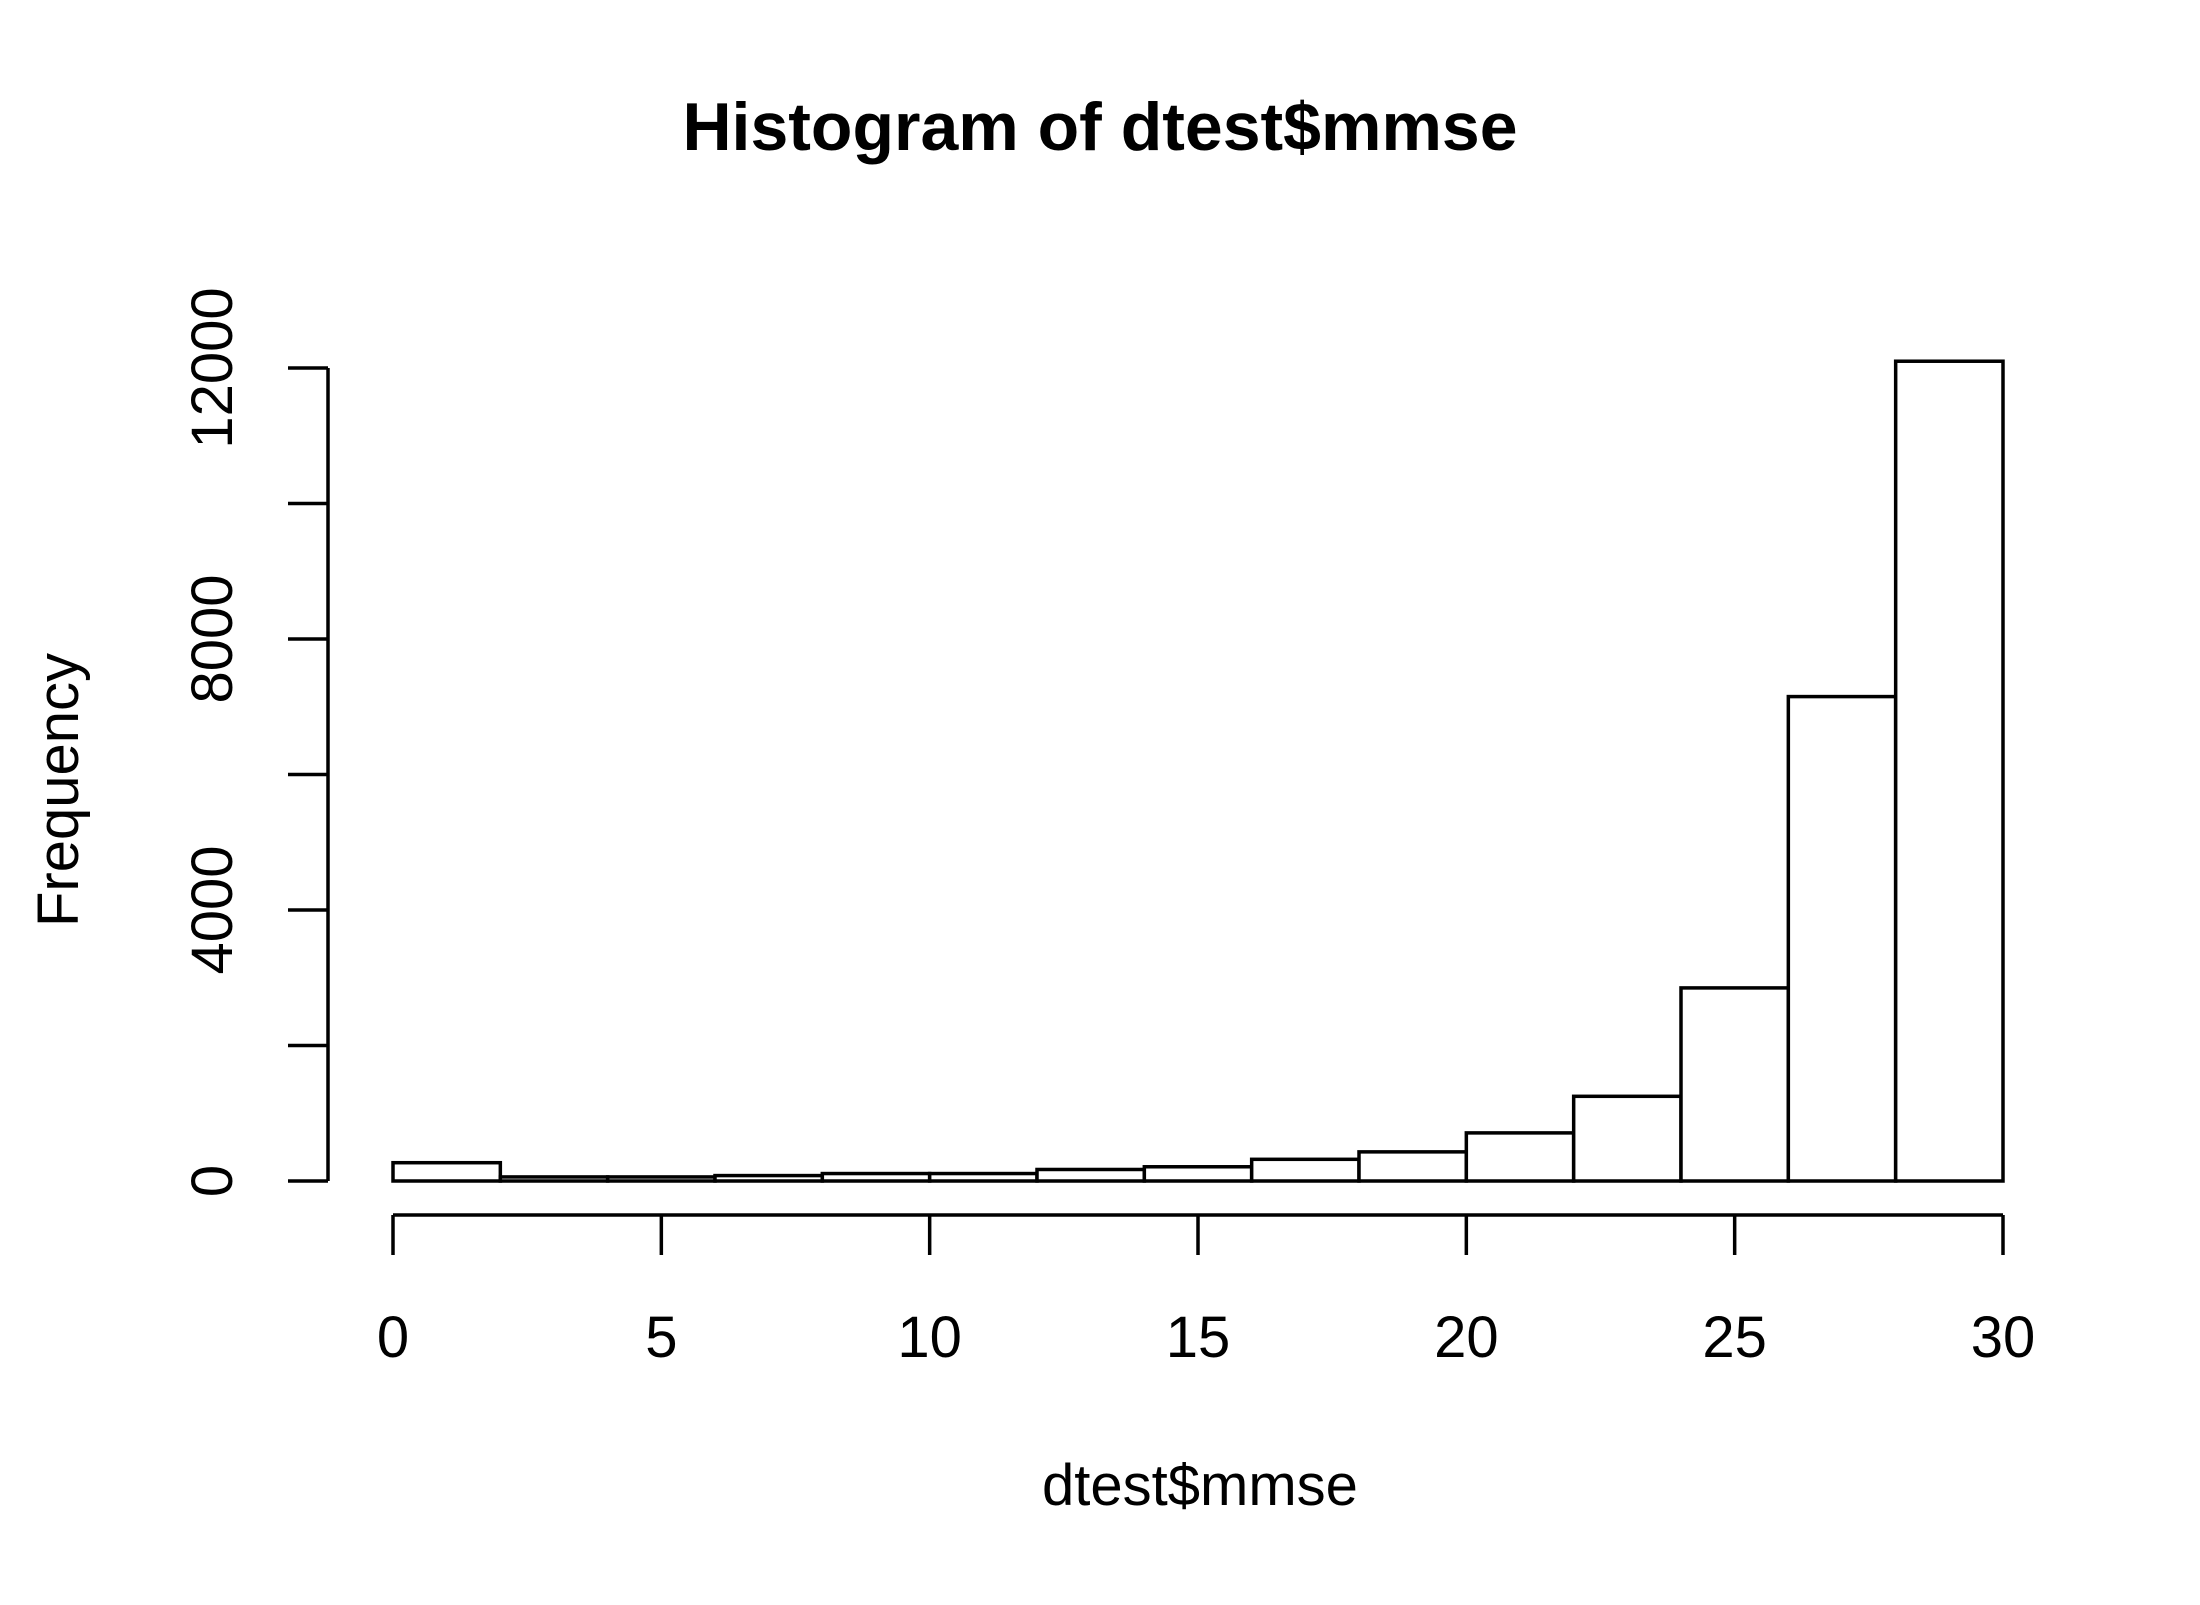  I want to click on x-axis: 0 5 10 15 20 25 30, so click(1206, 1291).